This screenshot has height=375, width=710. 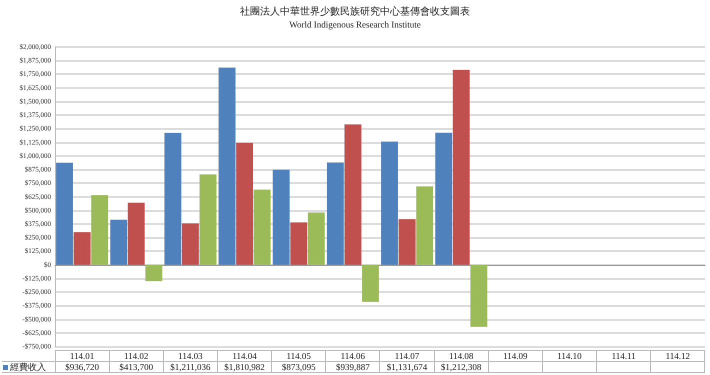 What do you see at coordinates (623, 356) in the screenshot?
I see `x-tick-label: 114.11` at bounding box center [623, 356].